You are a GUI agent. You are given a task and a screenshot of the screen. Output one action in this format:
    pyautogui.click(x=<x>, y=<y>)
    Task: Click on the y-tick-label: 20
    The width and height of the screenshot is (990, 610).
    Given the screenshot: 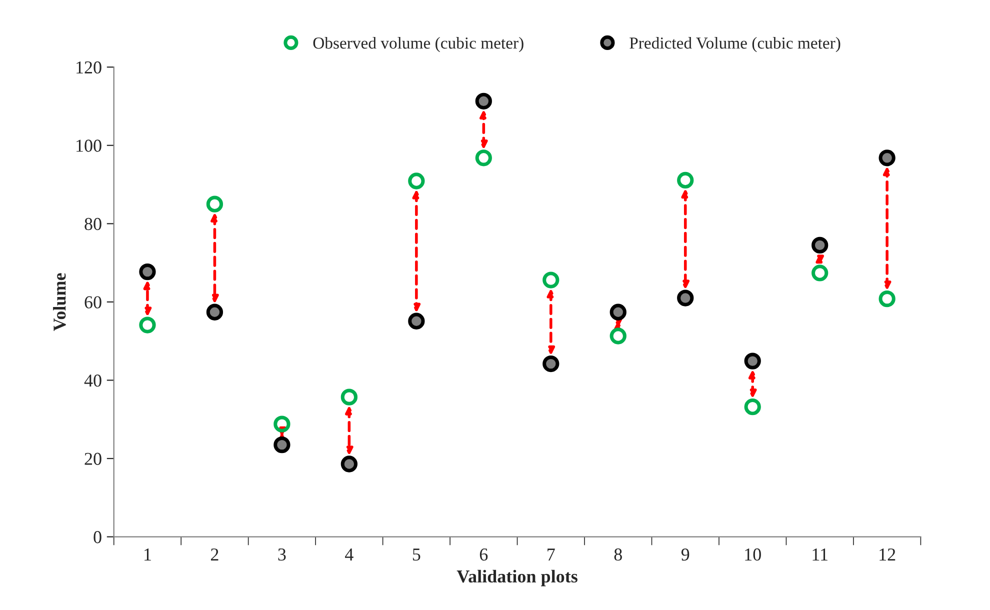 What is the action you would take?
    pyautogui.click(x=93, y=458)
    